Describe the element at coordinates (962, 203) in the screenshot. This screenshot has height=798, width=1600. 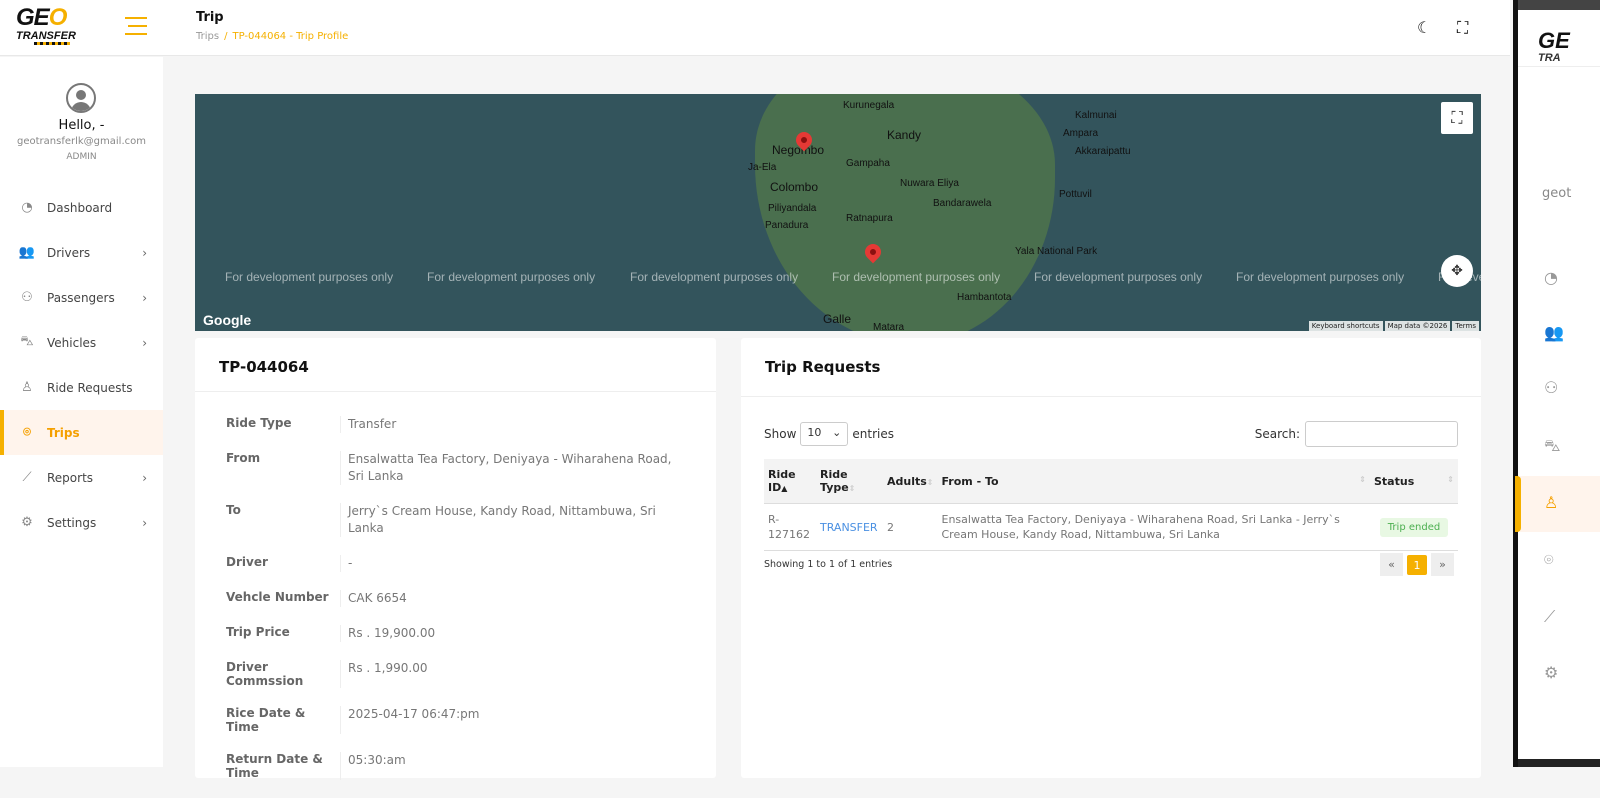
I see `map-city-label: Bandarawela` at that location.